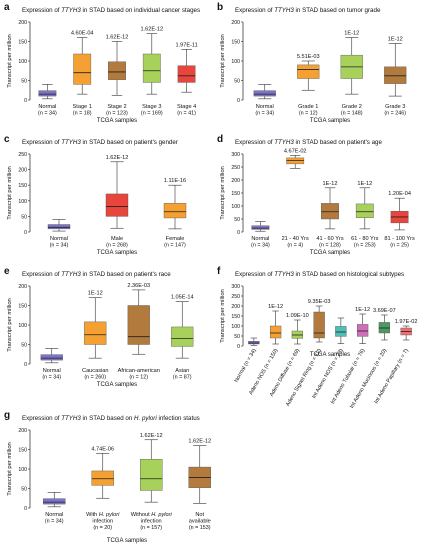 This screenshot has height=550, width=423. What do you see at coordinates (323, 381) in the screenshot?
I see `group-name: Int Adeno NOS` at bounding box center [323, 381].